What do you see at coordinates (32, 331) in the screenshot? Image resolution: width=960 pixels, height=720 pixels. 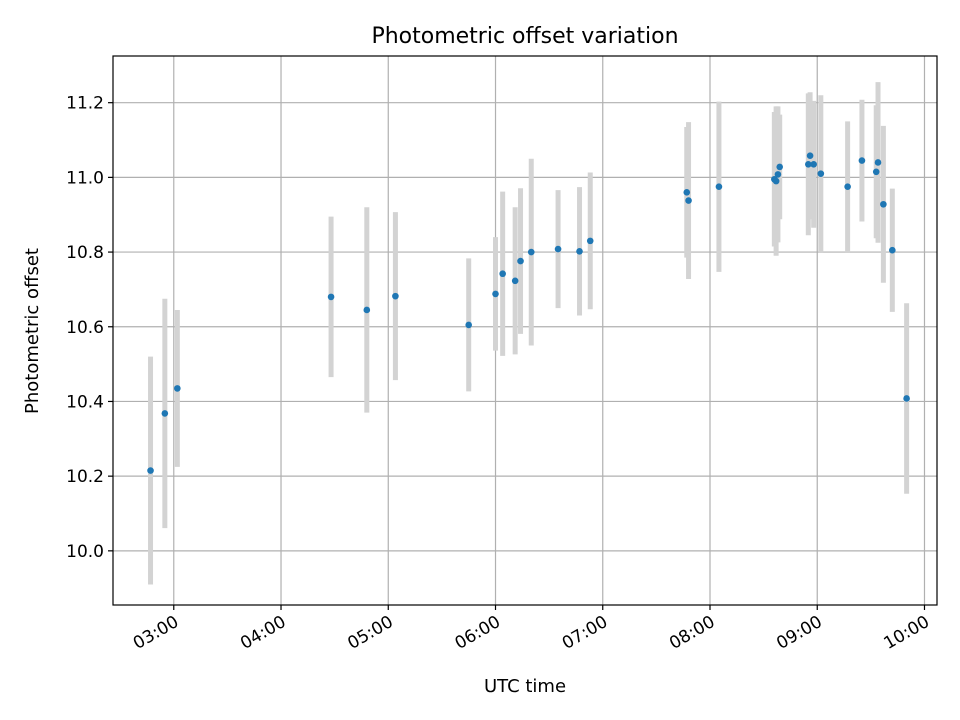 I see `y-axis-label: Photometric offset` at bounding box center [32, 331].